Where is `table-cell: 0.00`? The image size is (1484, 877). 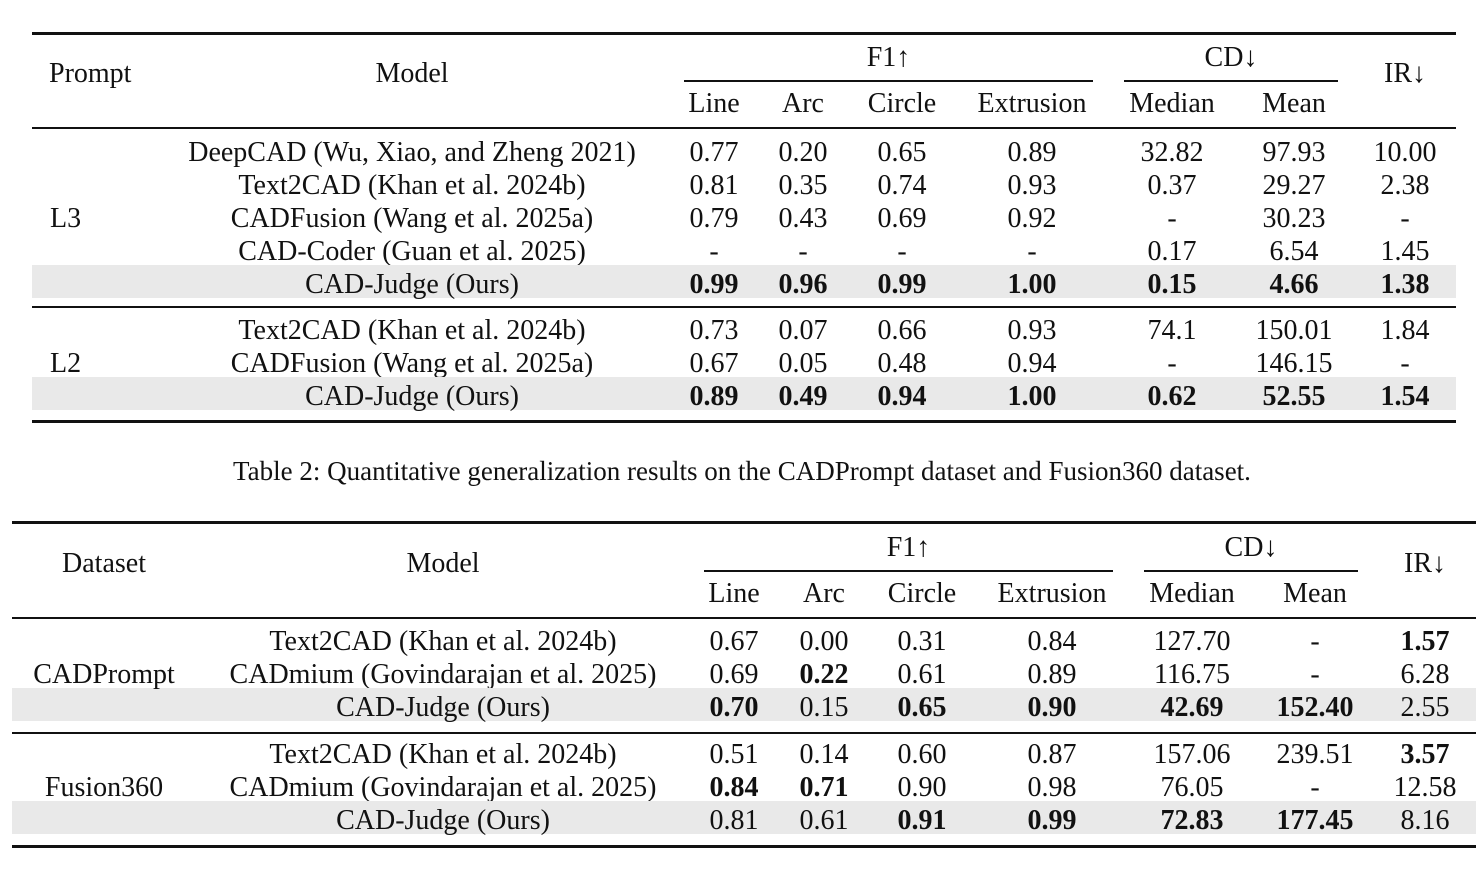 table-cell: 0.00 is located at coordinates (824, 641).